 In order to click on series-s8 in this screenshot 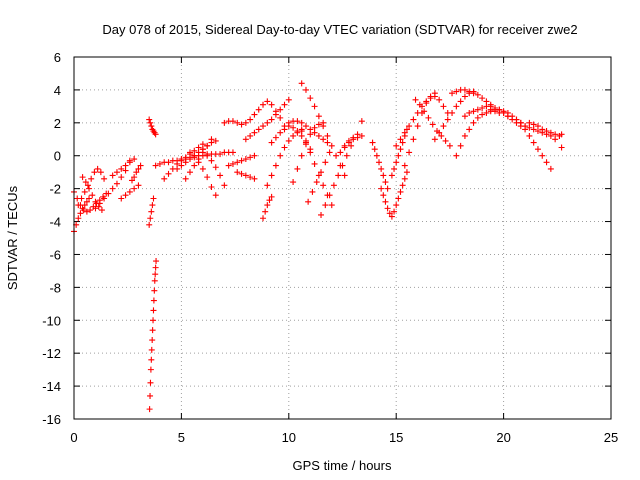, I will do `click(136, 173)`.